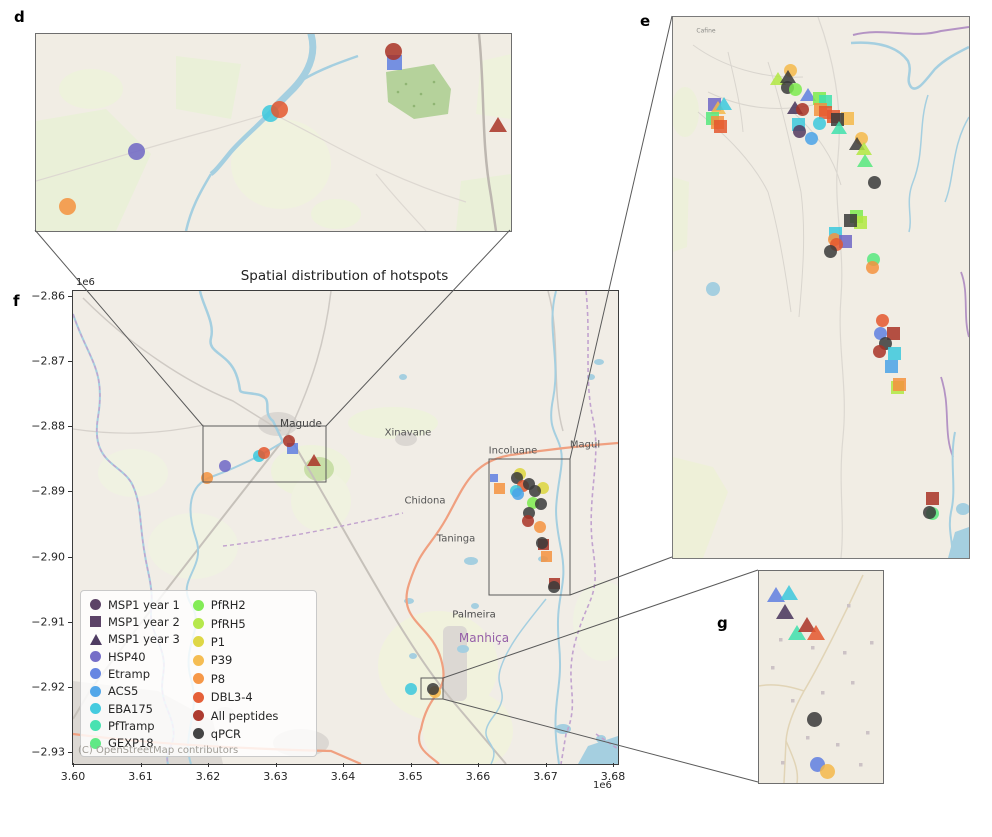 This screenshot has height=837, width=992. I want to click on inset-panel-g, so click(821, 677).